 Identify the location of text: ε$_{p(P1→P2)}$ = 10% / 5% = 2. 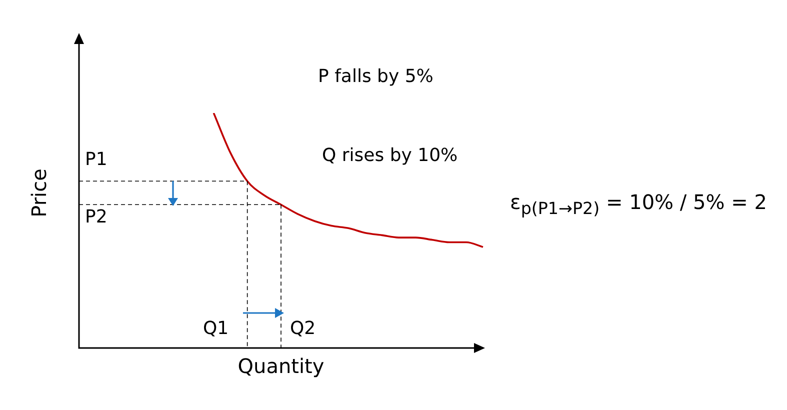
(638, 204).